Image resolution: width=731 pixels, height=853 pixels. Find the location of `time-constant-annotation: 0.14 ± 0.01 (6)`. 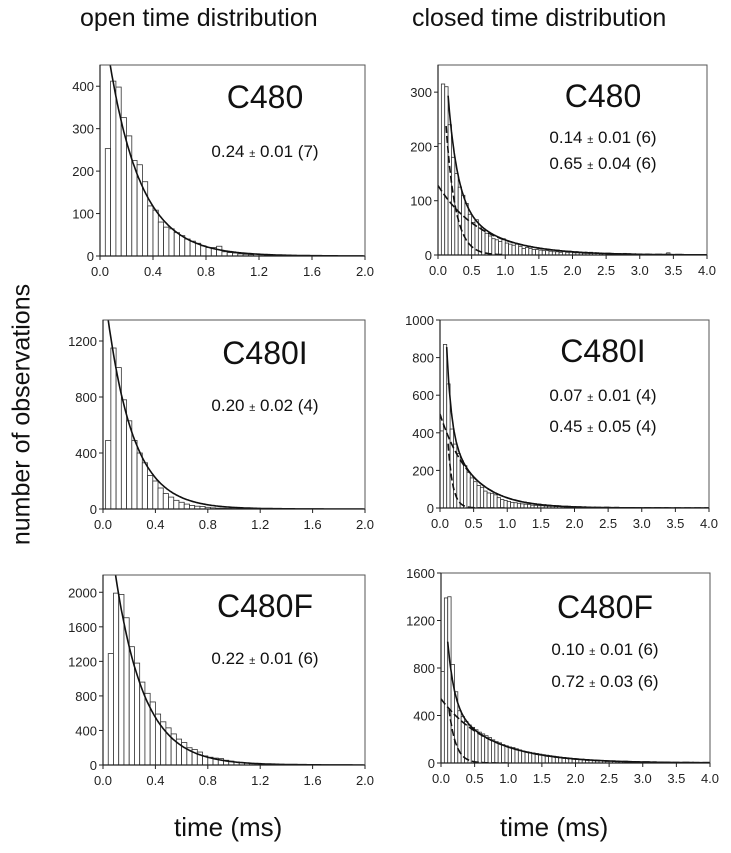

time-constant-annotation: 0.14 ± 0.01 (6) is located at coordinates (602, 137).